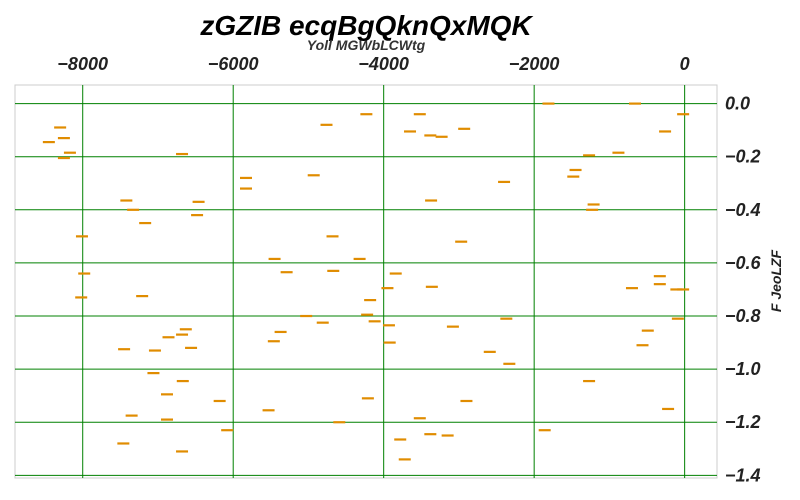 Image resolution: width=800 pixels, height=500 pixels. What do you see at coordinates (743, 290) in the screenshot?
I see `y-tick-labels: 0.0 −0.2 −0.4 −0.6 −0.8 −1.0 −1.2 −1.4` at bounding box center [743, 290].